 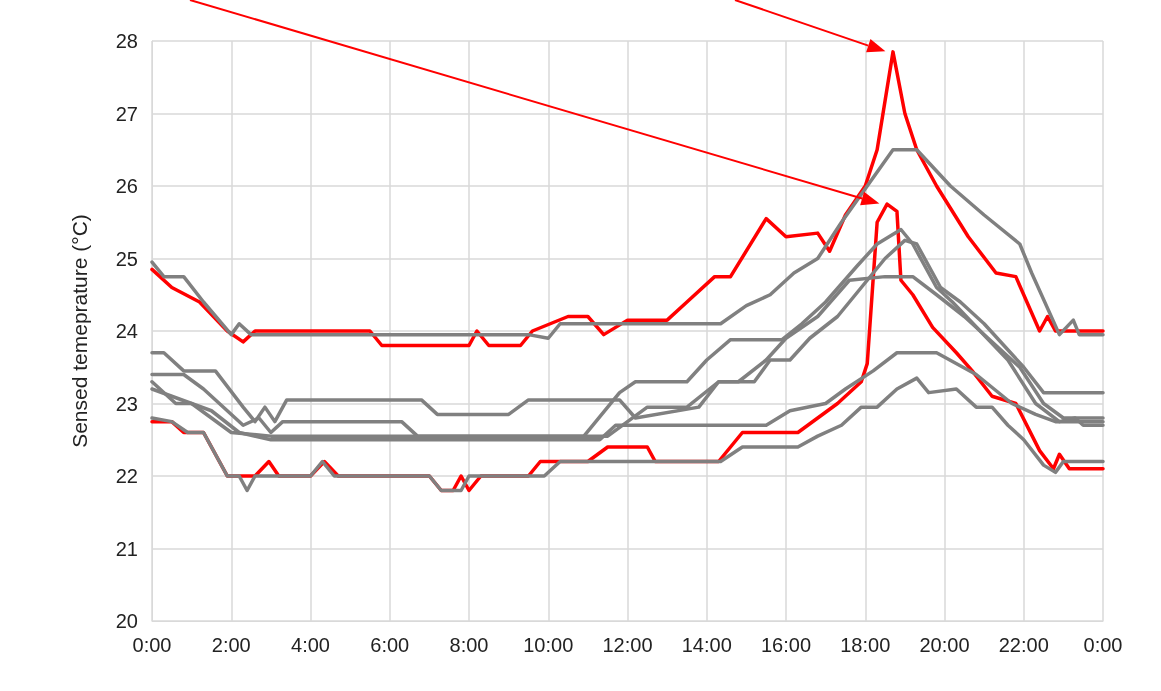 I want to click on y-tick-label: 24, so click(x=126, y=331).